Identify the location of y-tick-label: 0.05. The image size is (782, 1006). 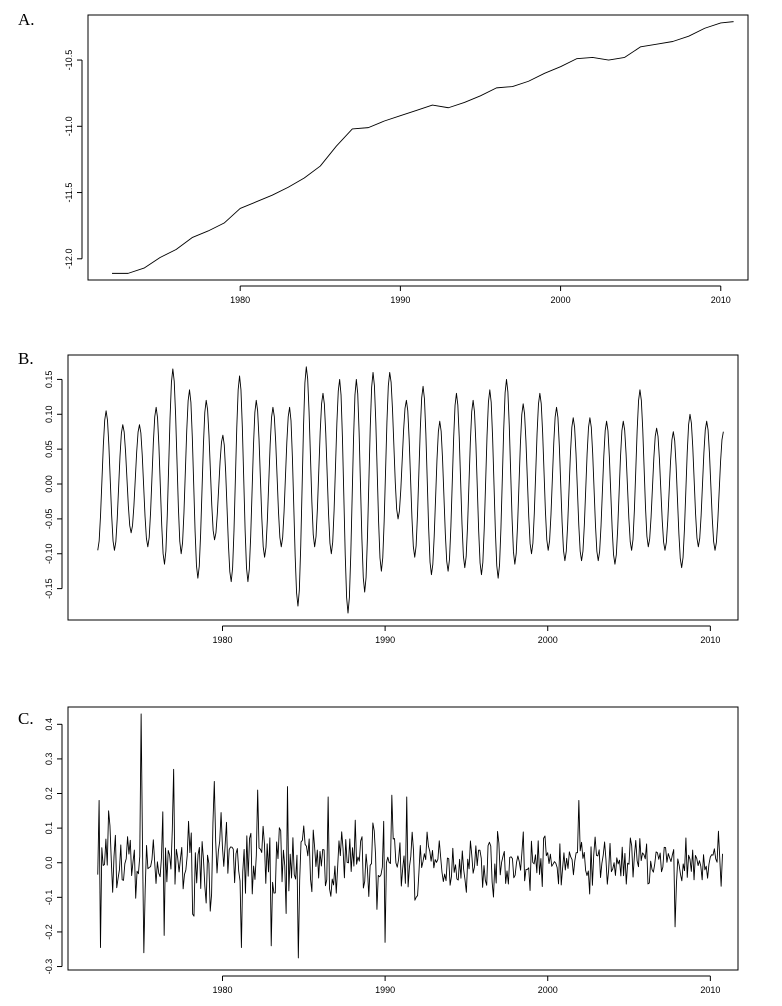
(49, 449).